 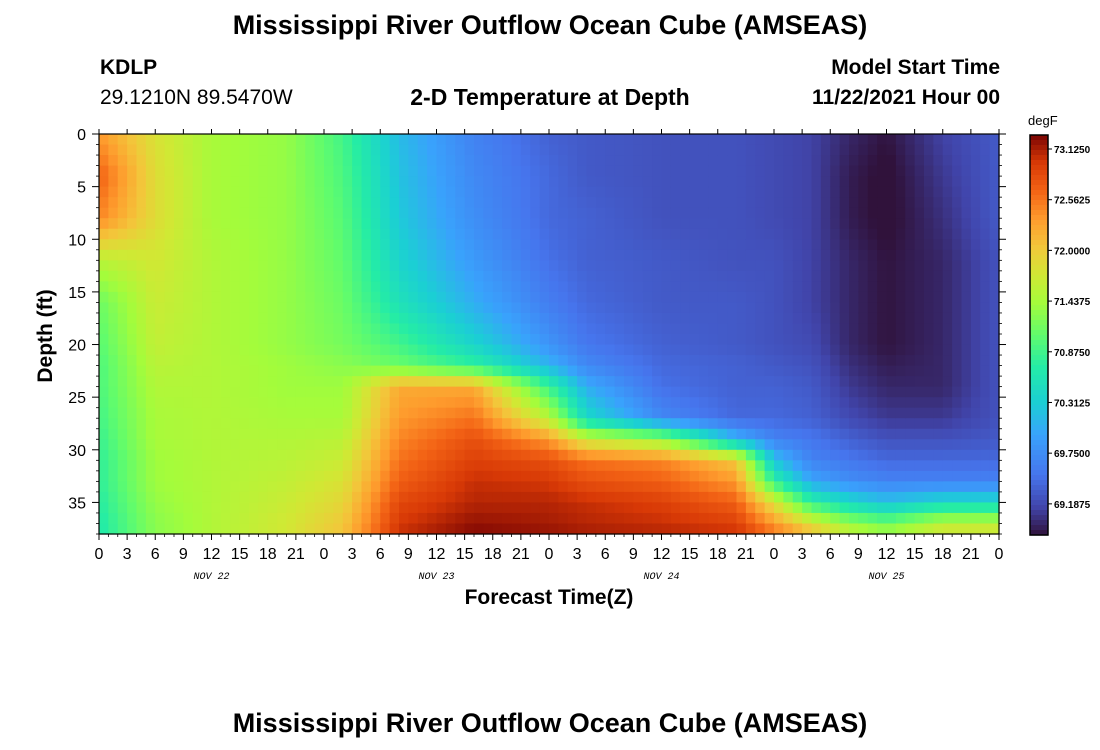 I want to click on model-start-label: Model Start Time, so click(x=915, y=67).